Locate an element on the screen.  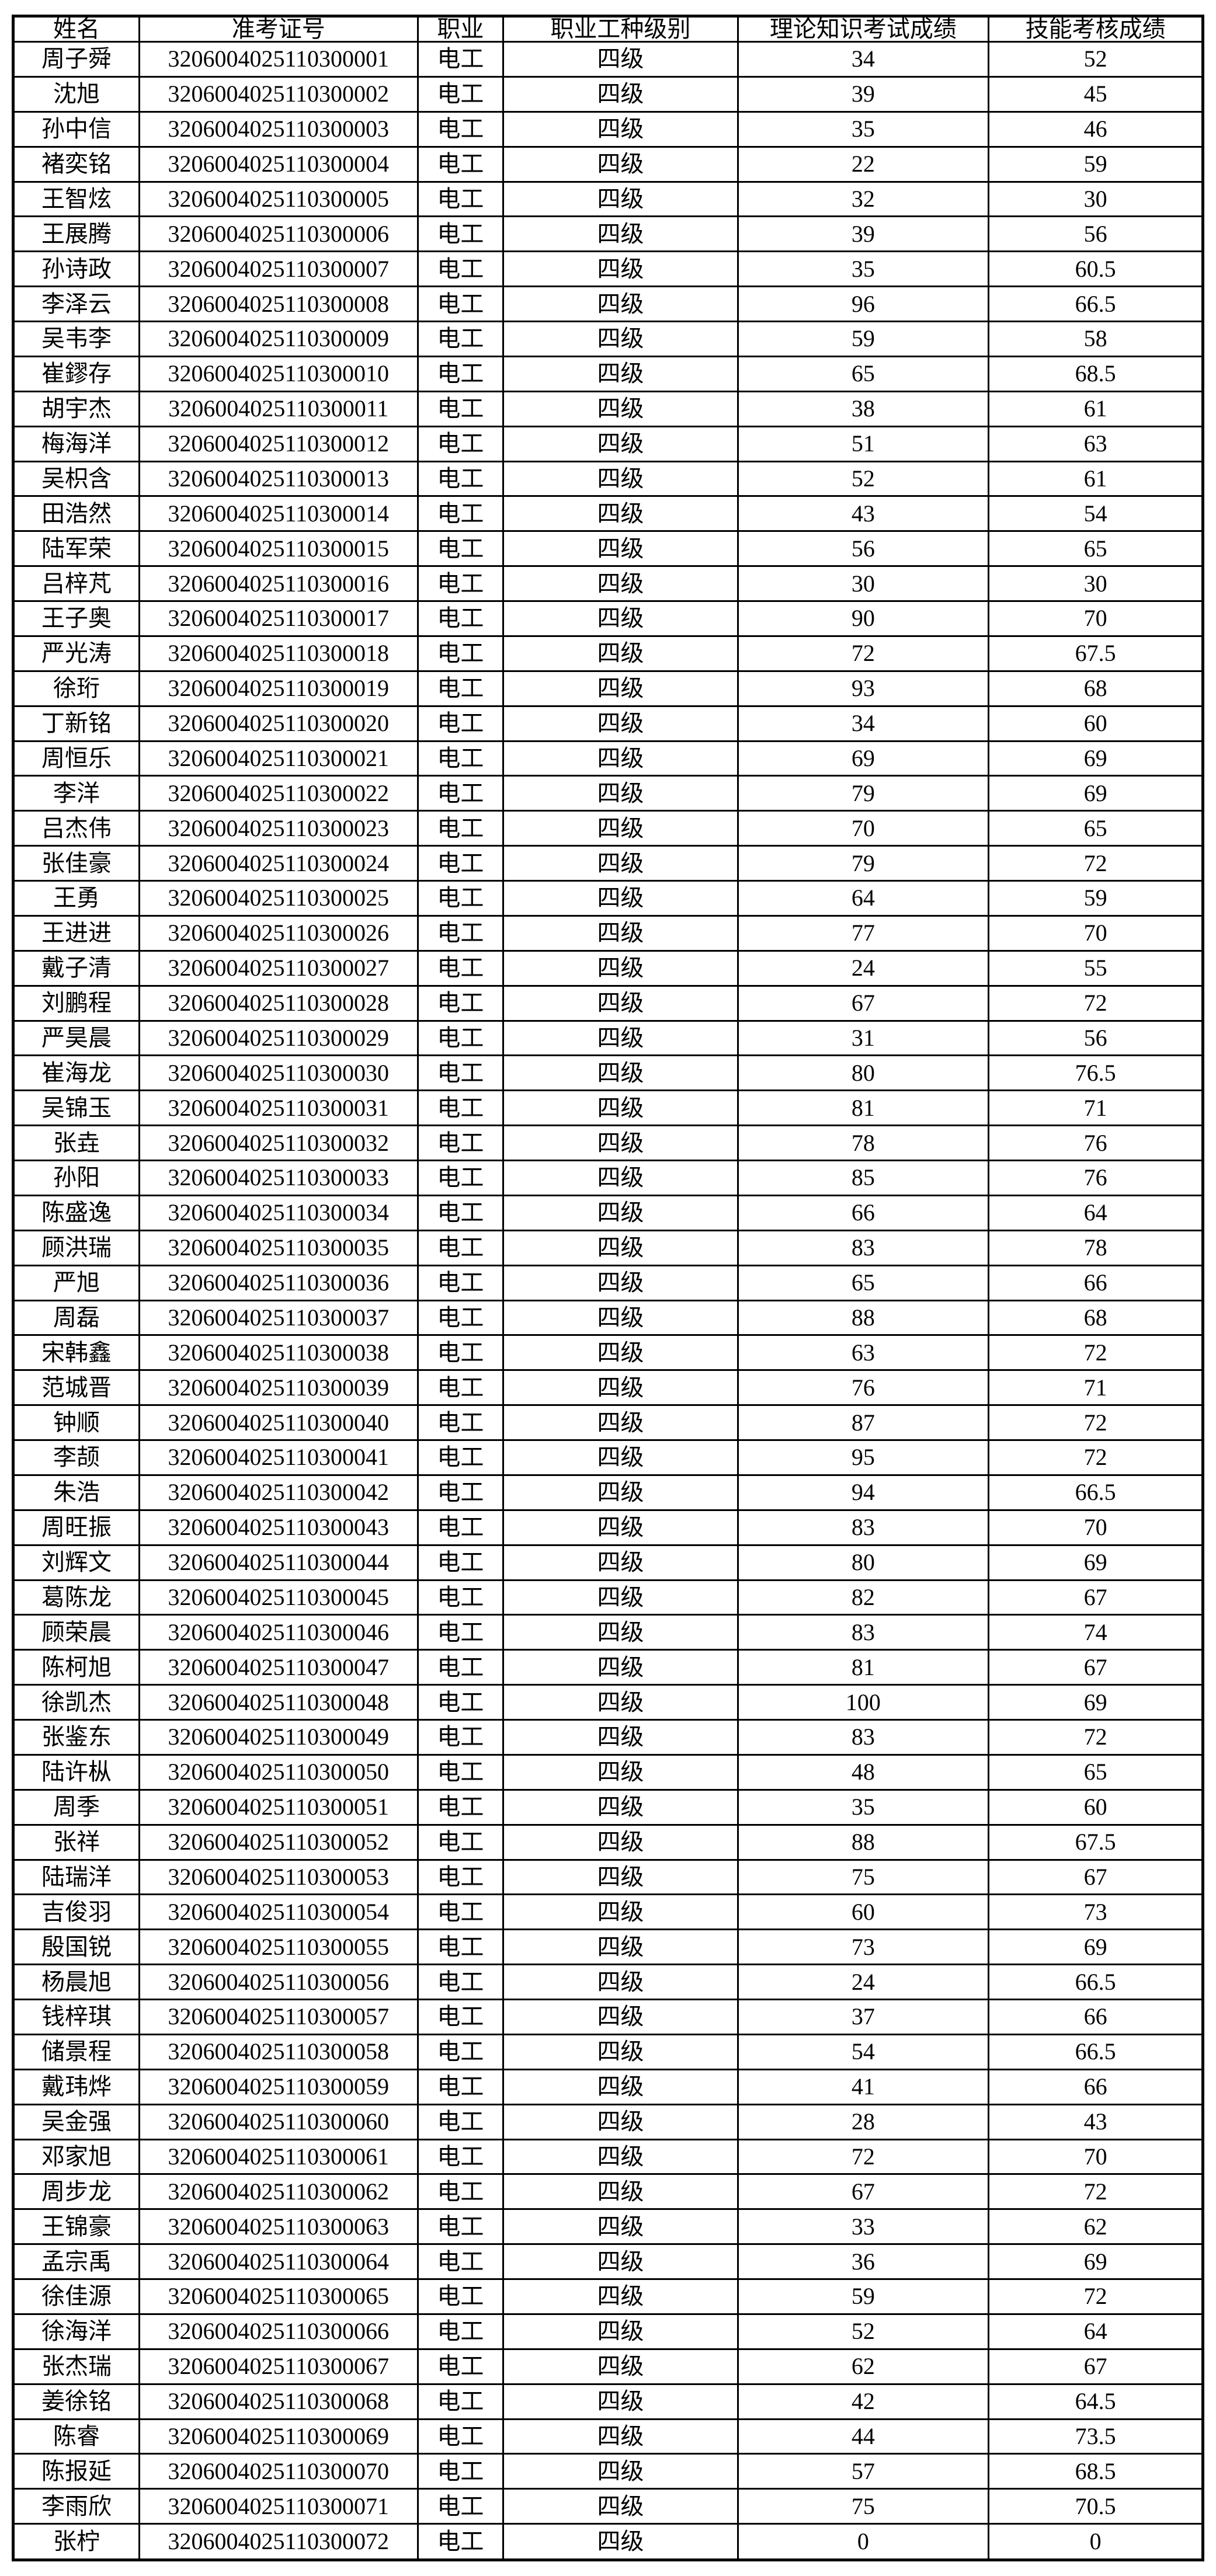
cell-exam-id: 3206004025110300055 is located at coordinates (278, 1947).